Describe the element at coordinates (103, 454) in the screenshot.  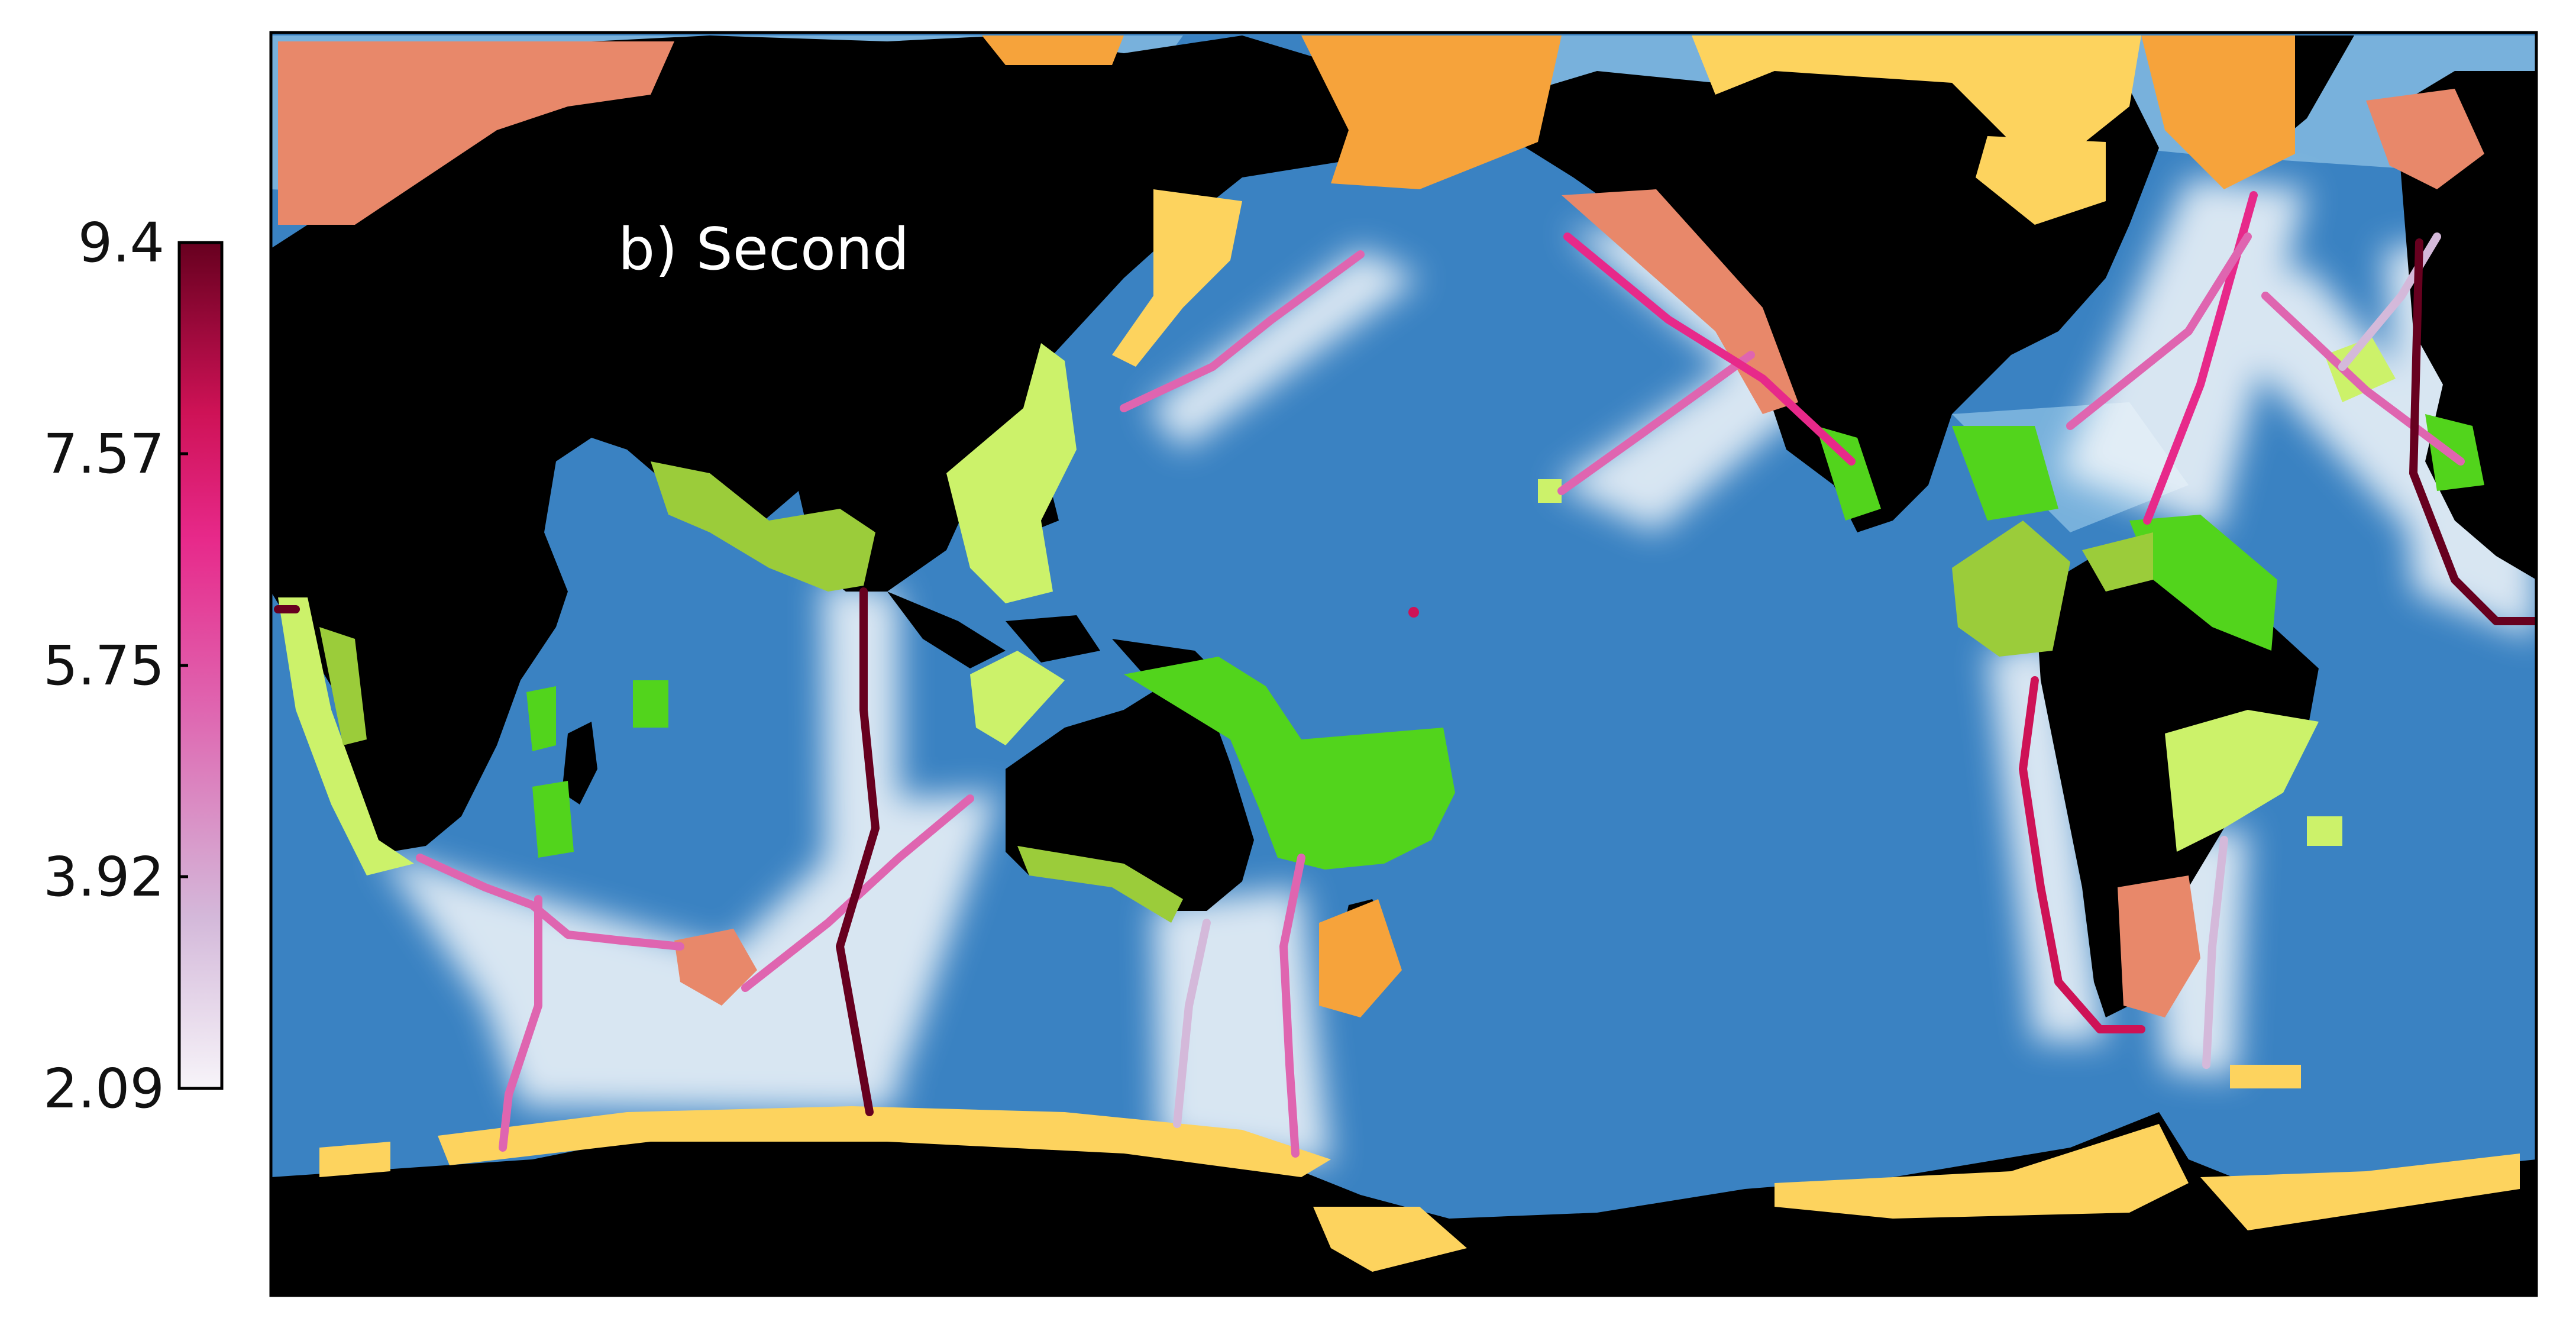
I see `colorbar-tick-label: 7.57` at that location.